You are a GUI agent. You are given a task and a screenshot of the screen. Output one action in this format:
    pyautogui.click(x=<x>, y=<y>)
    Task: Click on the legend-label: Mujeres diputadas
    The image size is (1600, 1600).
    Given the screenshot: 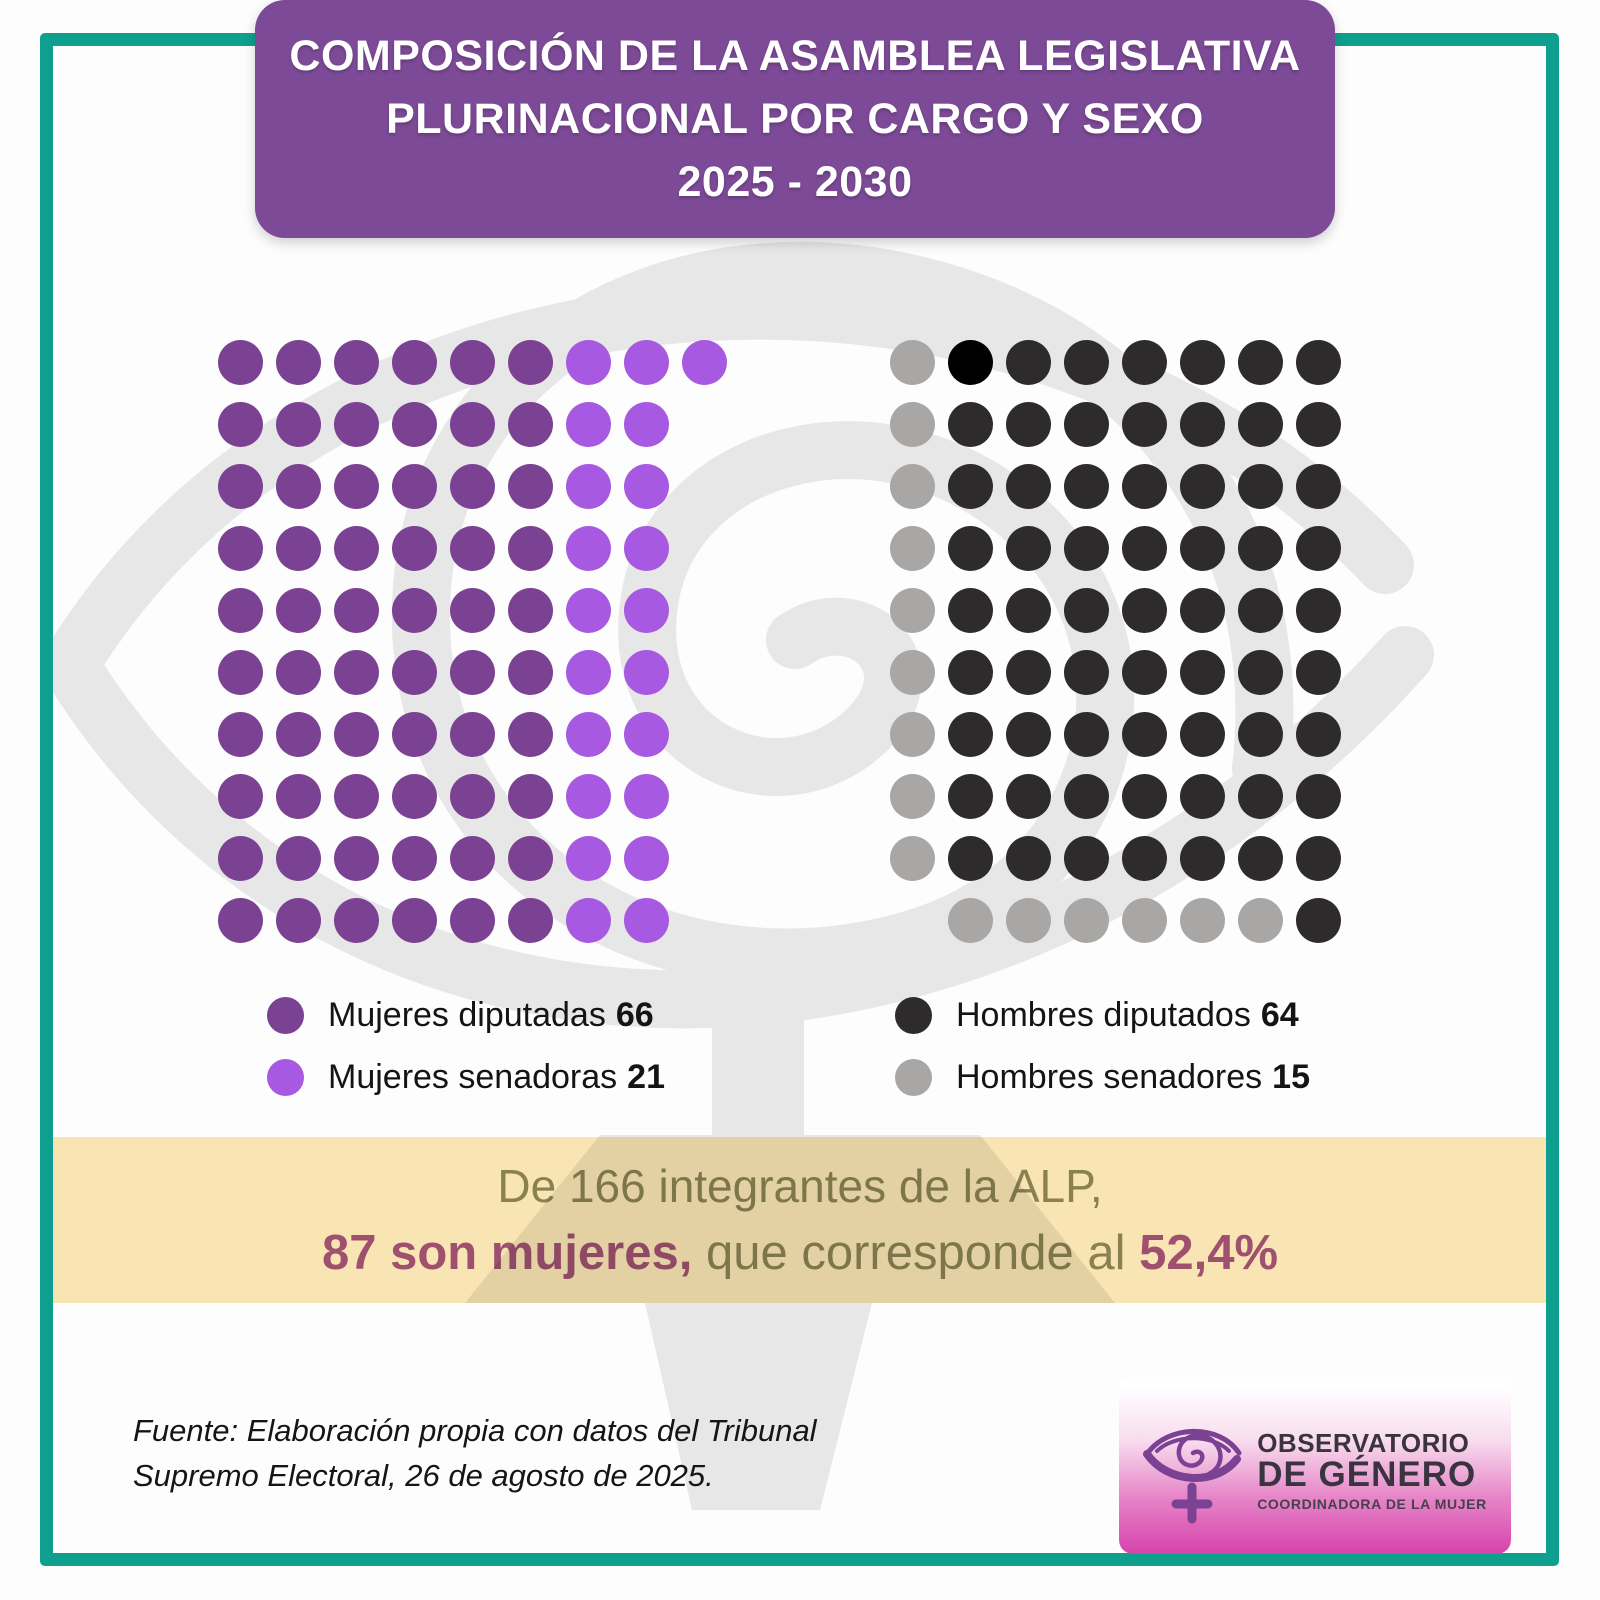 What is the action you would take?
    pyautogui.click(x=467, y=1014)
    